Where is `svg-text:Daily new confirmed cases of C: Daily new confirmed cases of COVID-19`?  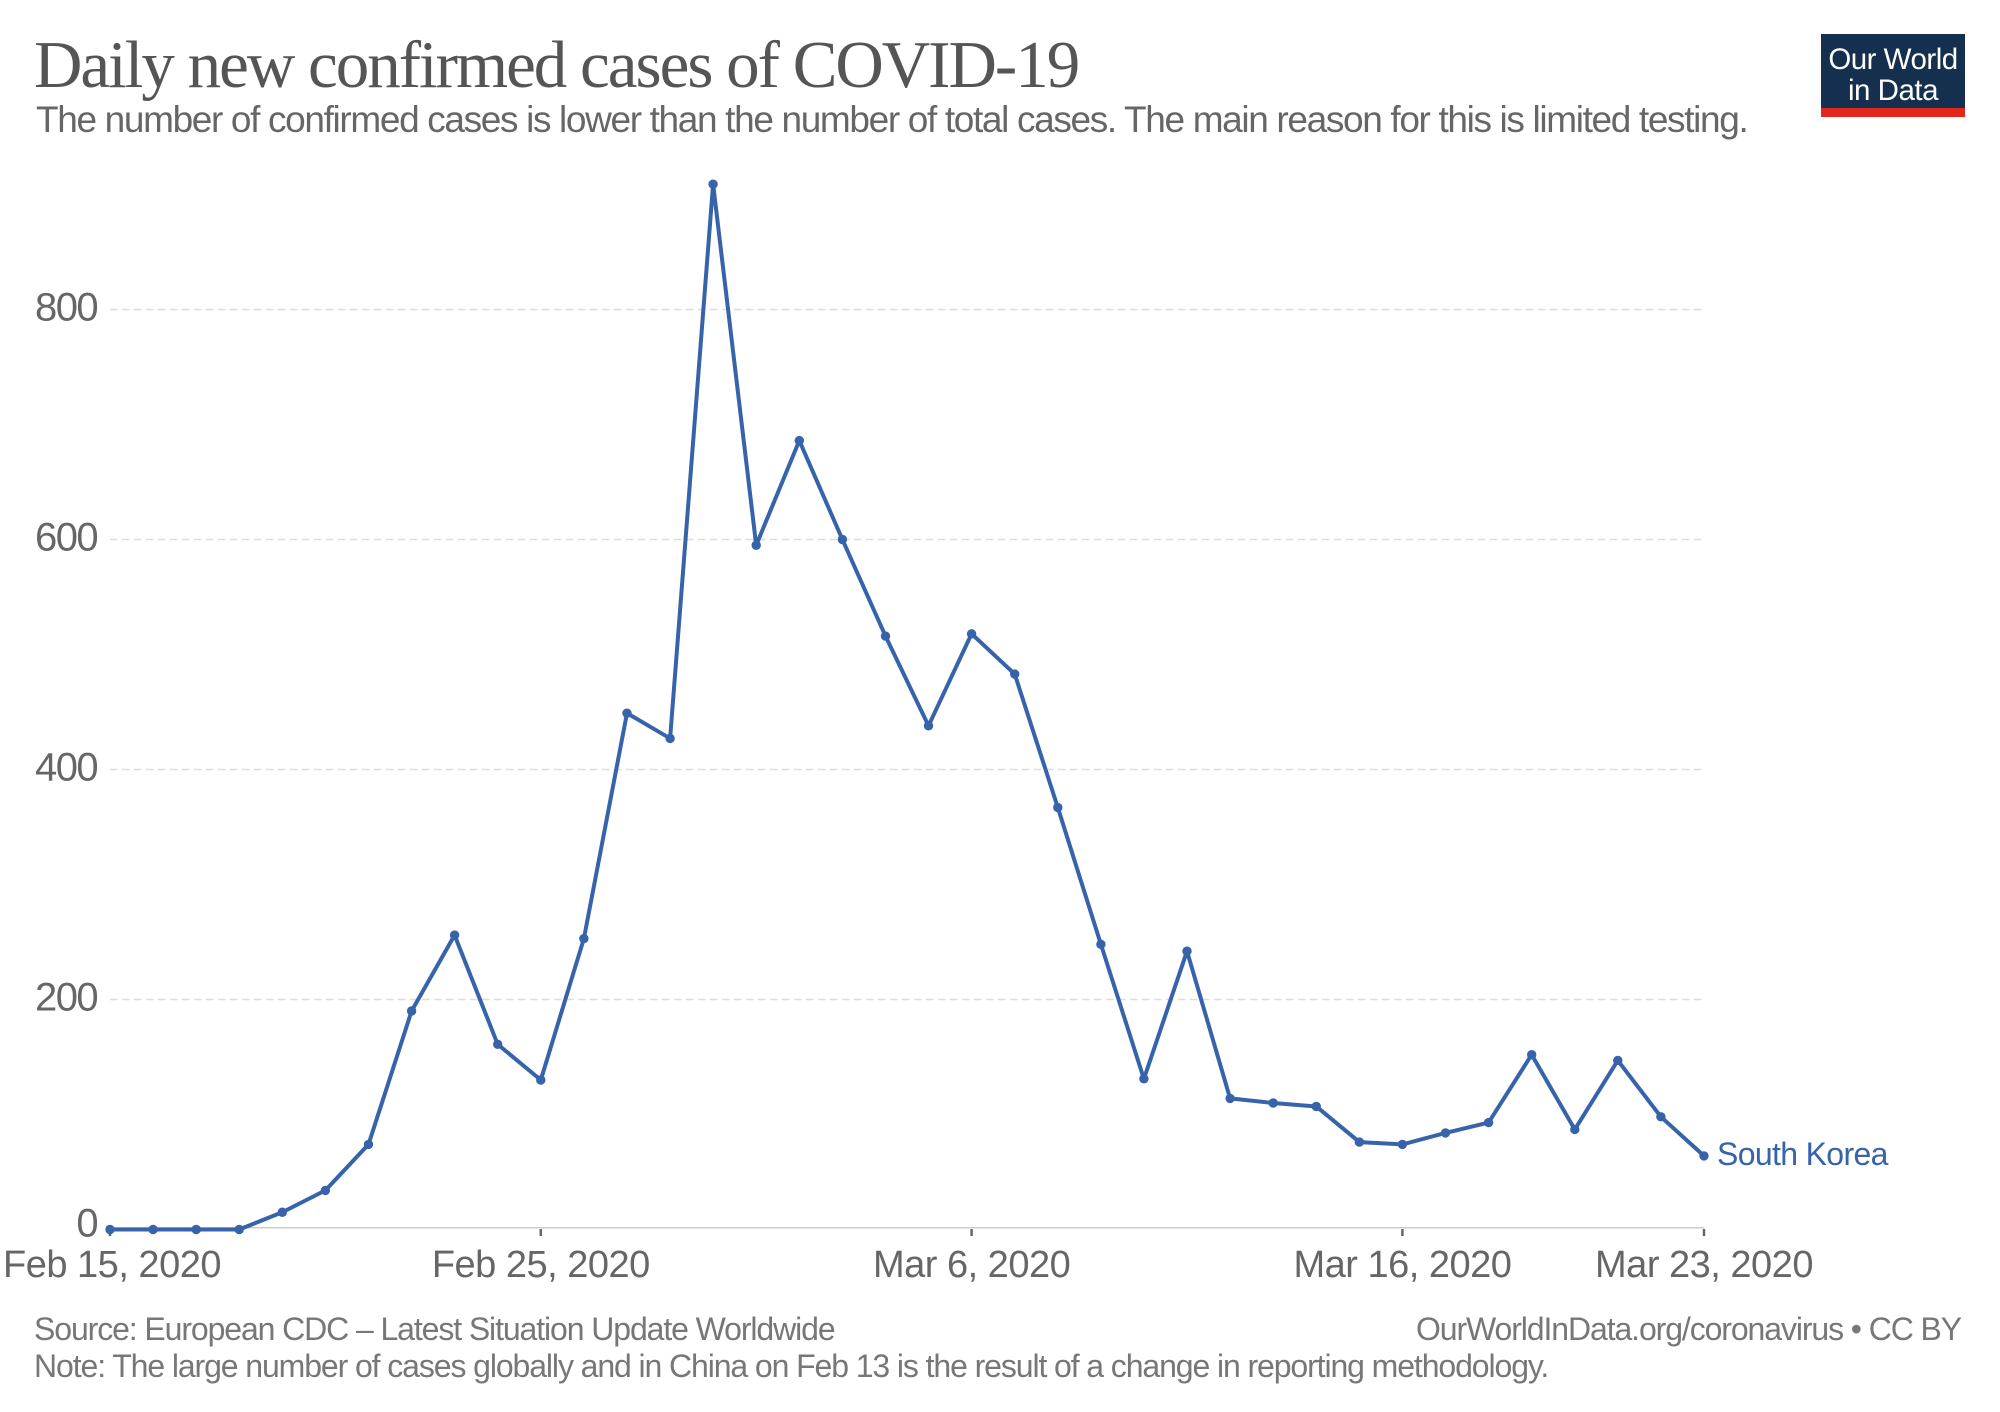 svg-text:Daily new confirmed cases of C: Daily new confirmed cases of COVID-19 is located at coordinates (556, 65).